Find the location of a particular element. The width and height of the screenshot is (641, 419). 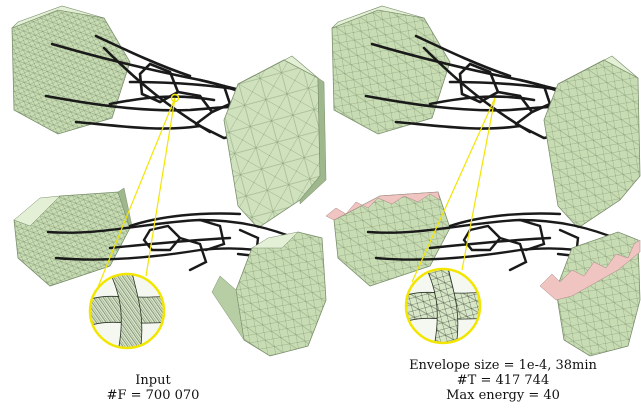

cut-face-left is located at coordinates (383, 206).